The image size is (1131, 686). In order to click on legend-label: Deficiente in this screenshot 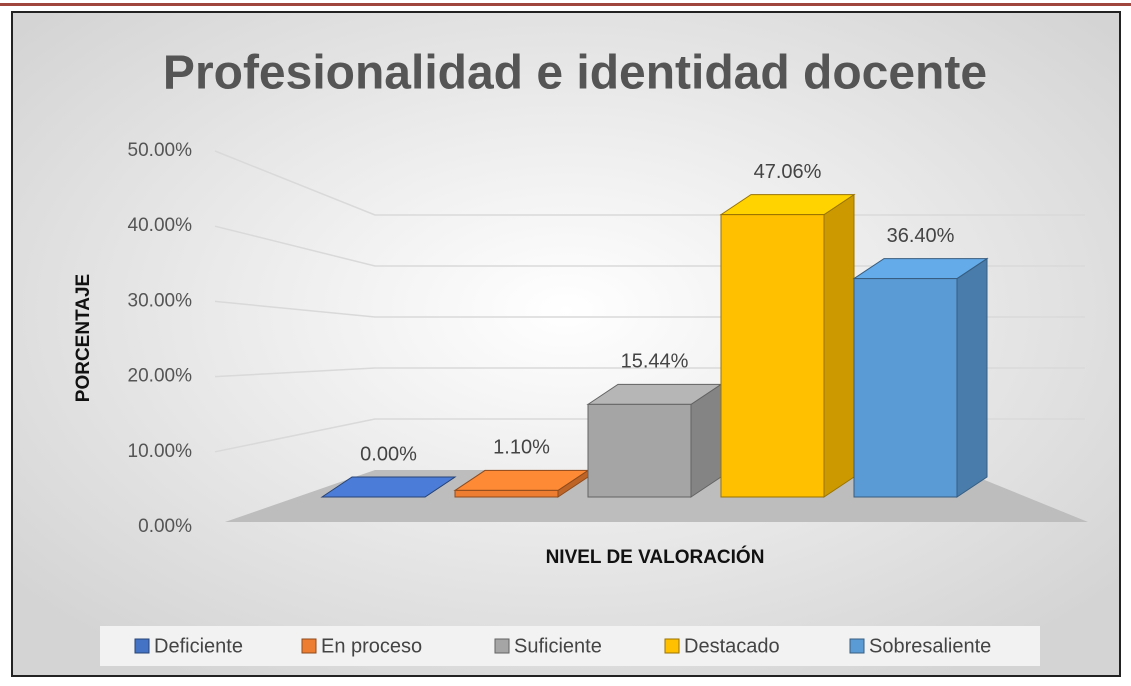, I will do `click(198, 646)`.